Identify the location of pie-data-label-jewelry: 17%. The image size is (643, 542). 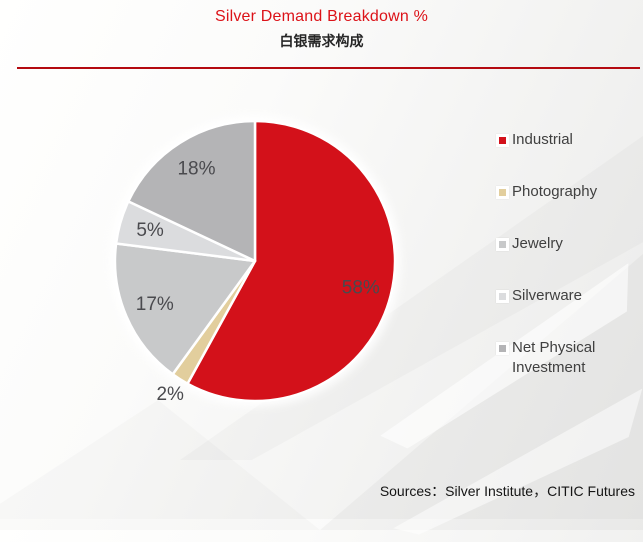
(155, 304).